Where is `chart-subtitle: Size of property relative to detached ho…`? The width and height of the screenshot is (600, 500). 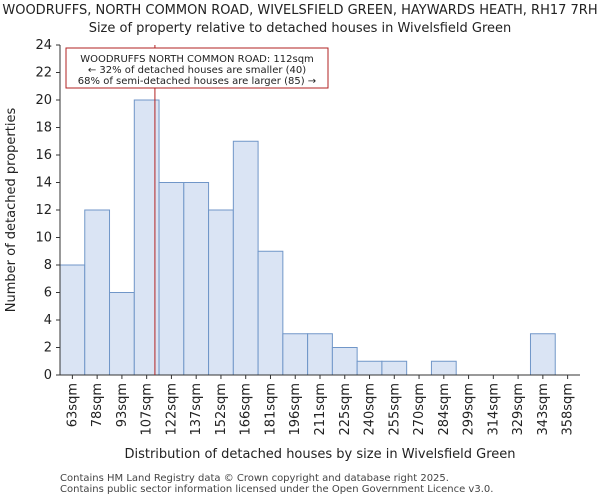
chart-subtitle: Size of property relative to detached ho… is located at coordinates (300, 28).